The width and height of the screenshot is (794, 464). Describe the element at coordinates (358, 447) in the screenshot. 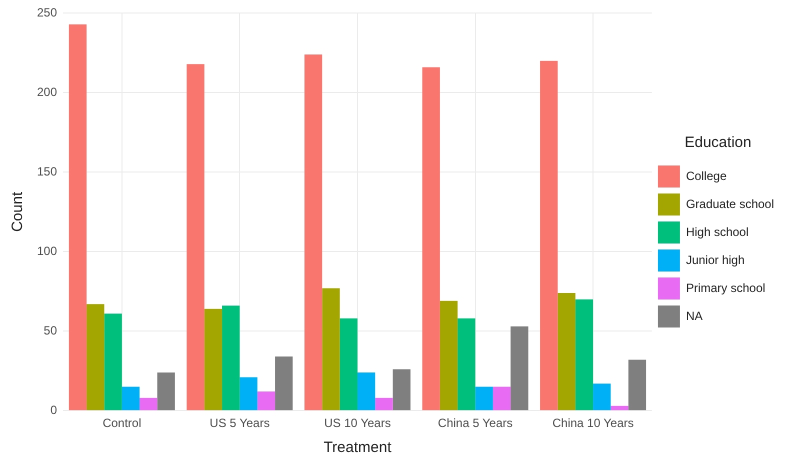

I see `x-axis-title: Treatment` at that location.